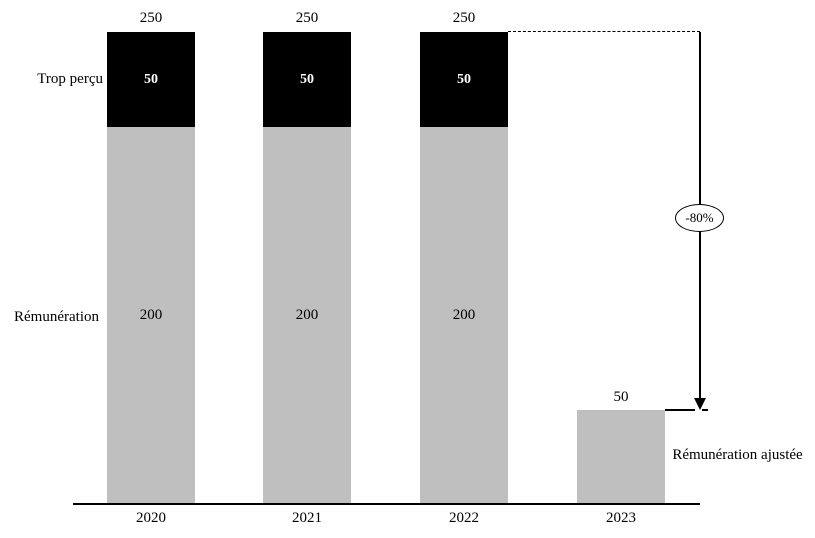 Image resolution: width=815 pixels, height=538 pixels. Describe the element at coordinates (307, 18) in the screenshot. I see `bar-total-label-2021: 250` at that location.